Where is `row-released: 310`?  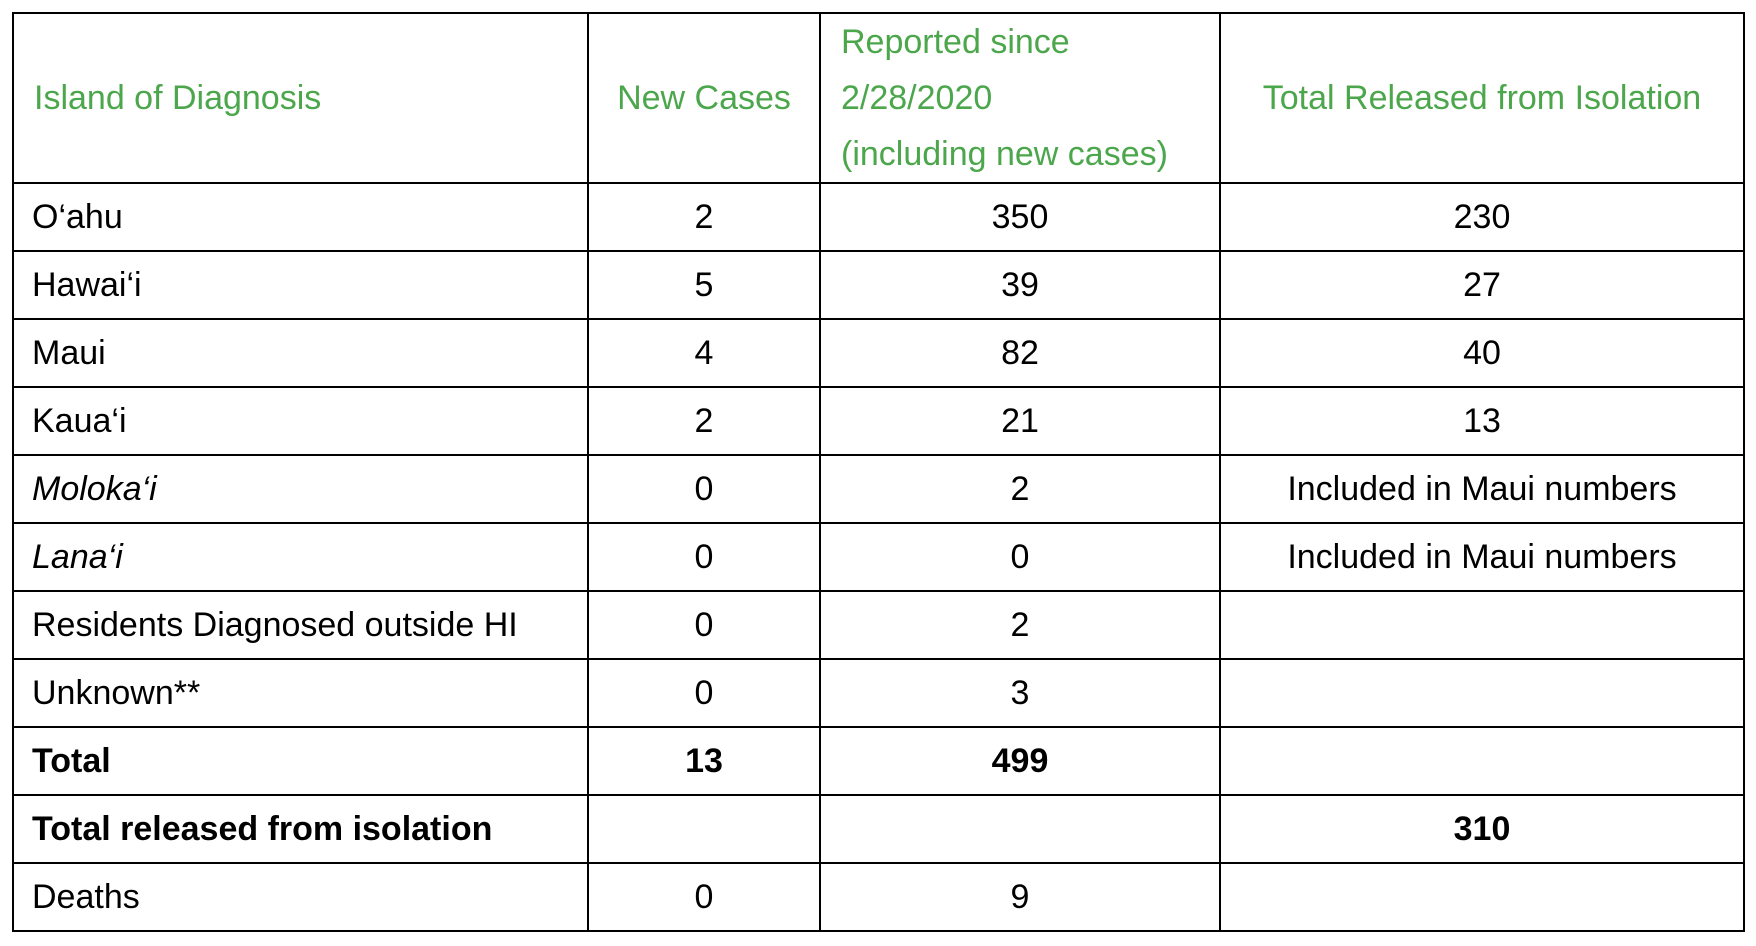 row-released: 310 is located at coordinates (1482, 829).